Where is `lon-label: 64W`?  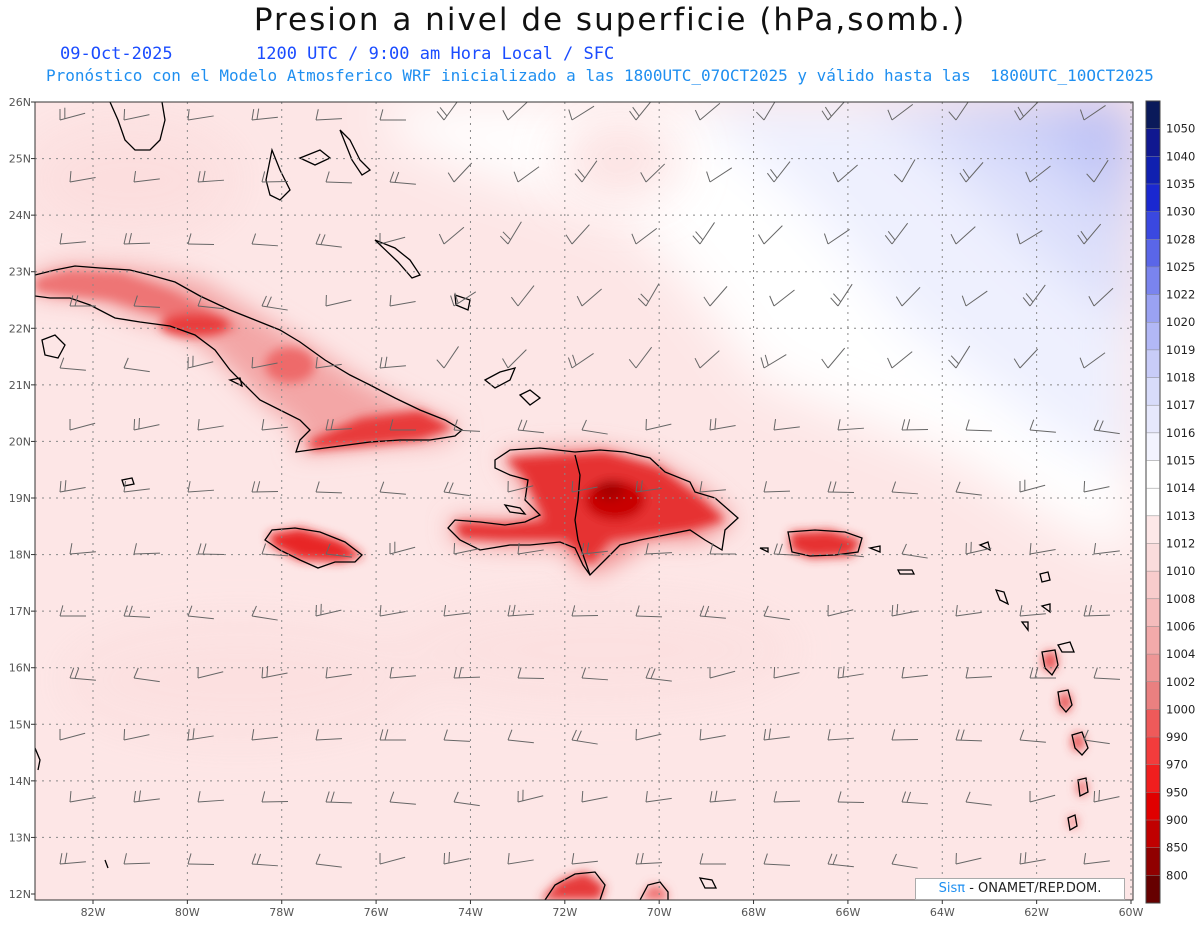
lon-label: 64W is located at coordinates (942, 912).